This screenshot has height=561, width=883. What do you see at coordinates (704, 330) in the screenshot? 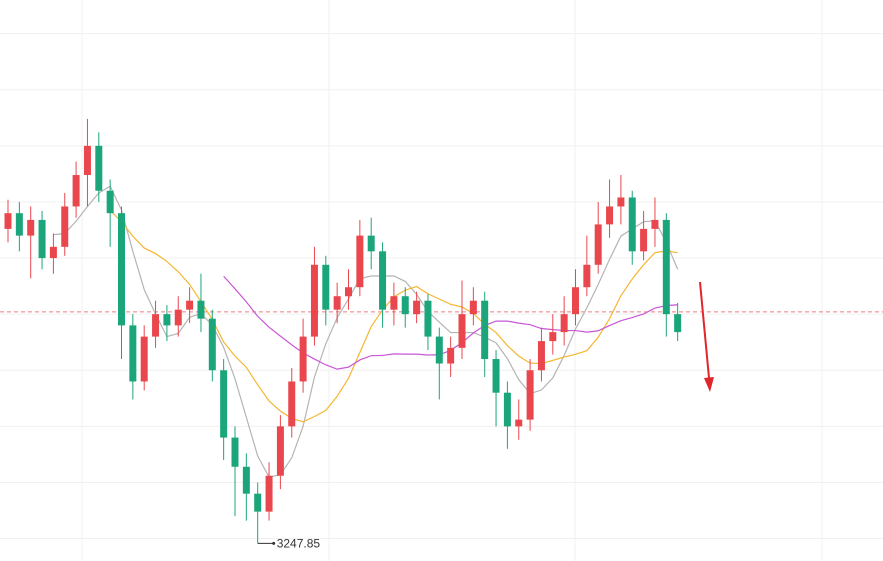
I see `arrow-shaft` at bounding box center [704, 330].